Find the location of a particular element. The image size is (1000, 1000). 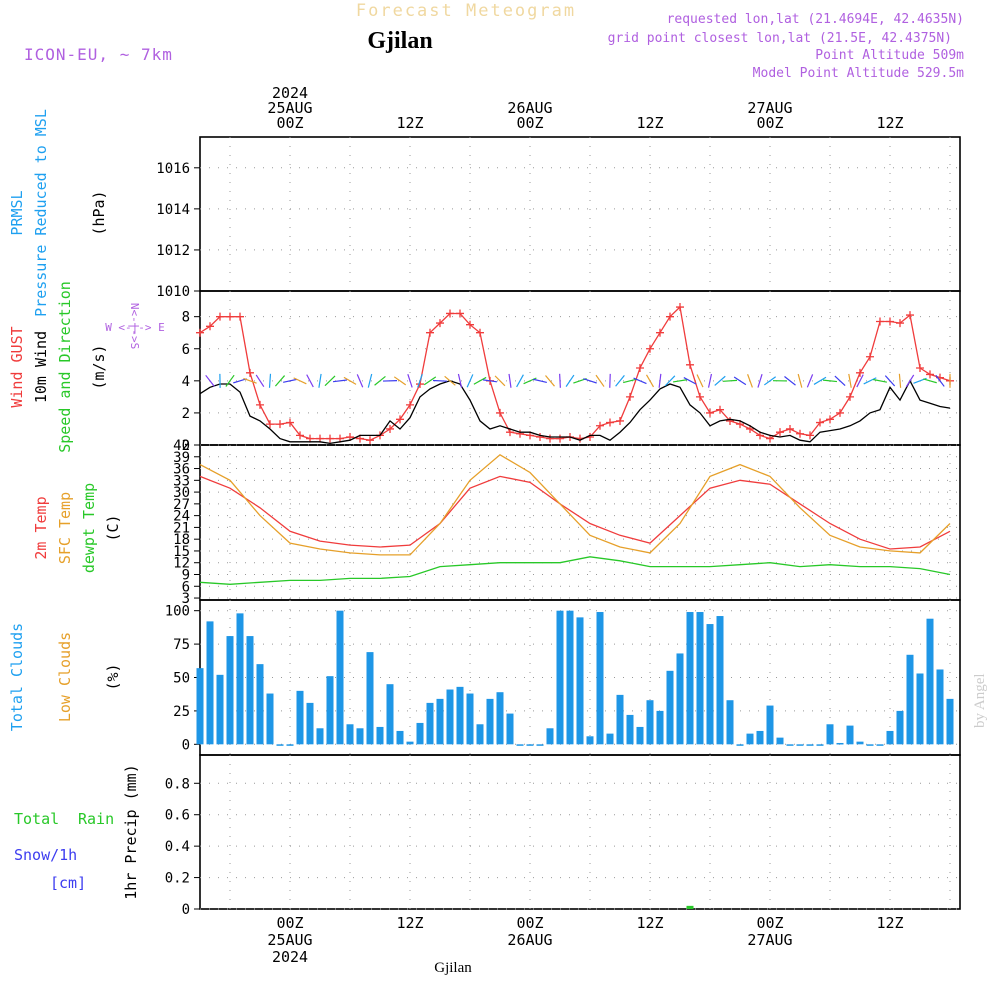

y-tick-label: 27 is located at coordinates (181, 505).